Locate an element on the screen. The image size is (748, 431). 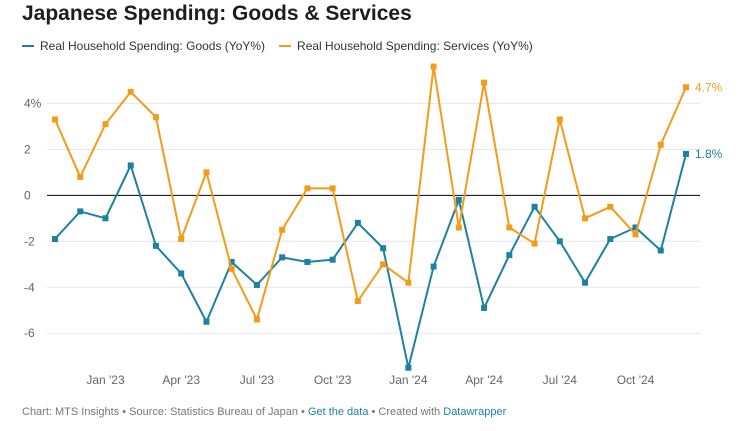
footer-chart-by: Chart: MTS Insights is located at coordinates (71, 412).